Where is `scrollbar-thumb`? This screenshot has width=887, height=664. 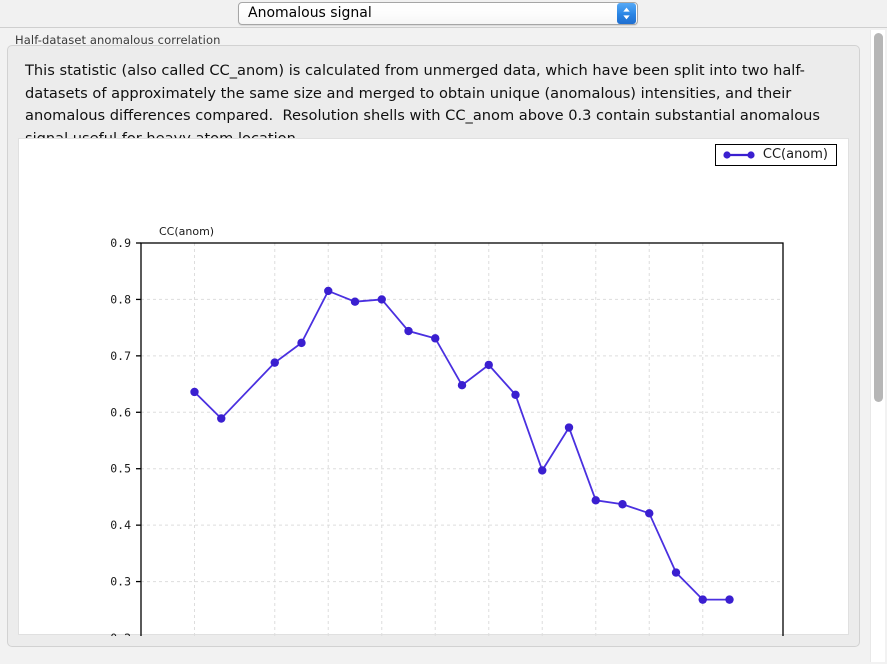
scrollbar-thumb is located at coordinates (878, 217).